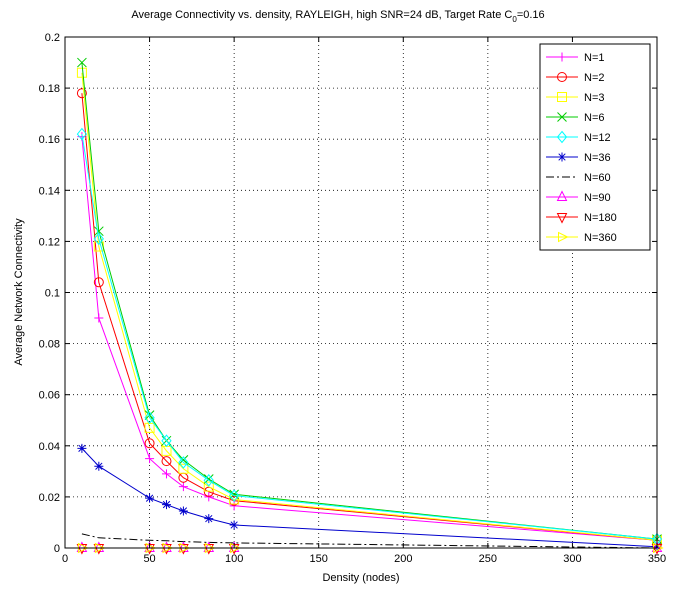  I want to click on y-tick-label: 0, so click(57, 549).